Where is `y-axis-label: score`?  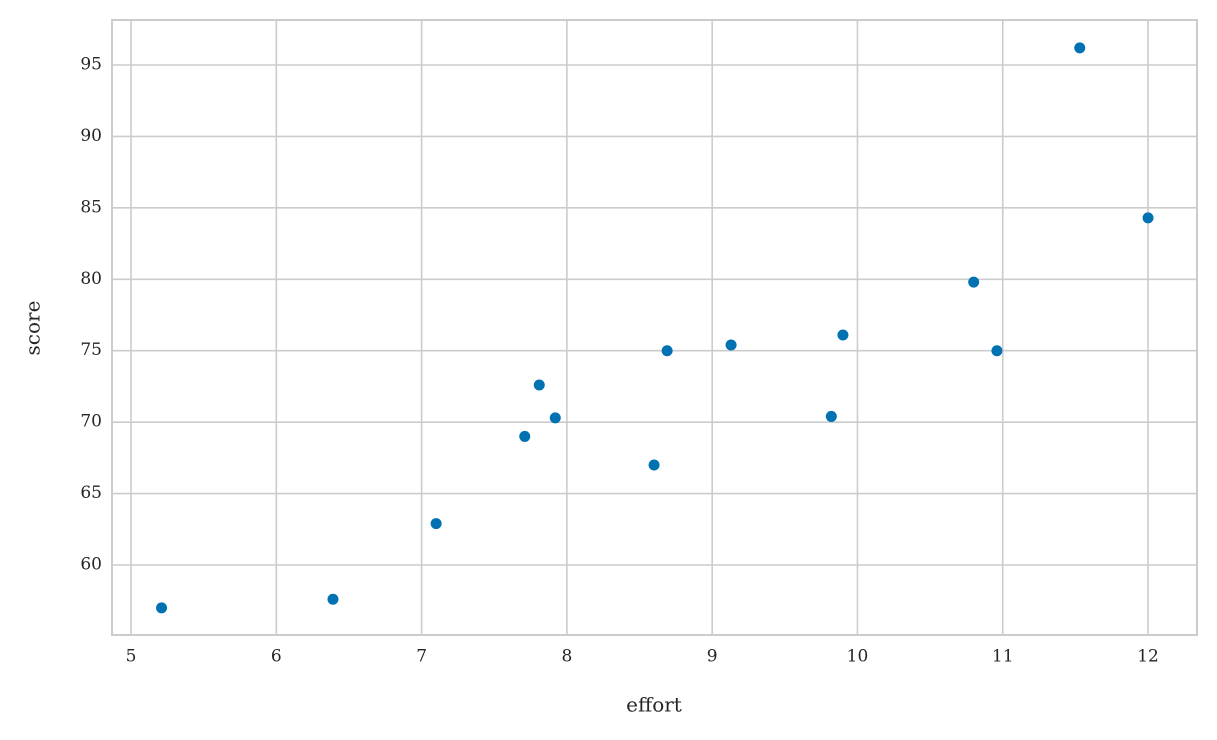
y-axis-label: score is located at coordinates (33, 328).